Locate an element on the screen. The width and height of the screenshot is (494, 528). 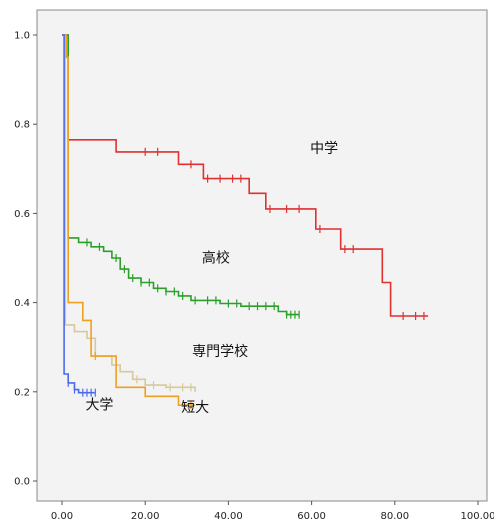
x-tick-label: 40.00 is located at coordinates (228, 516).